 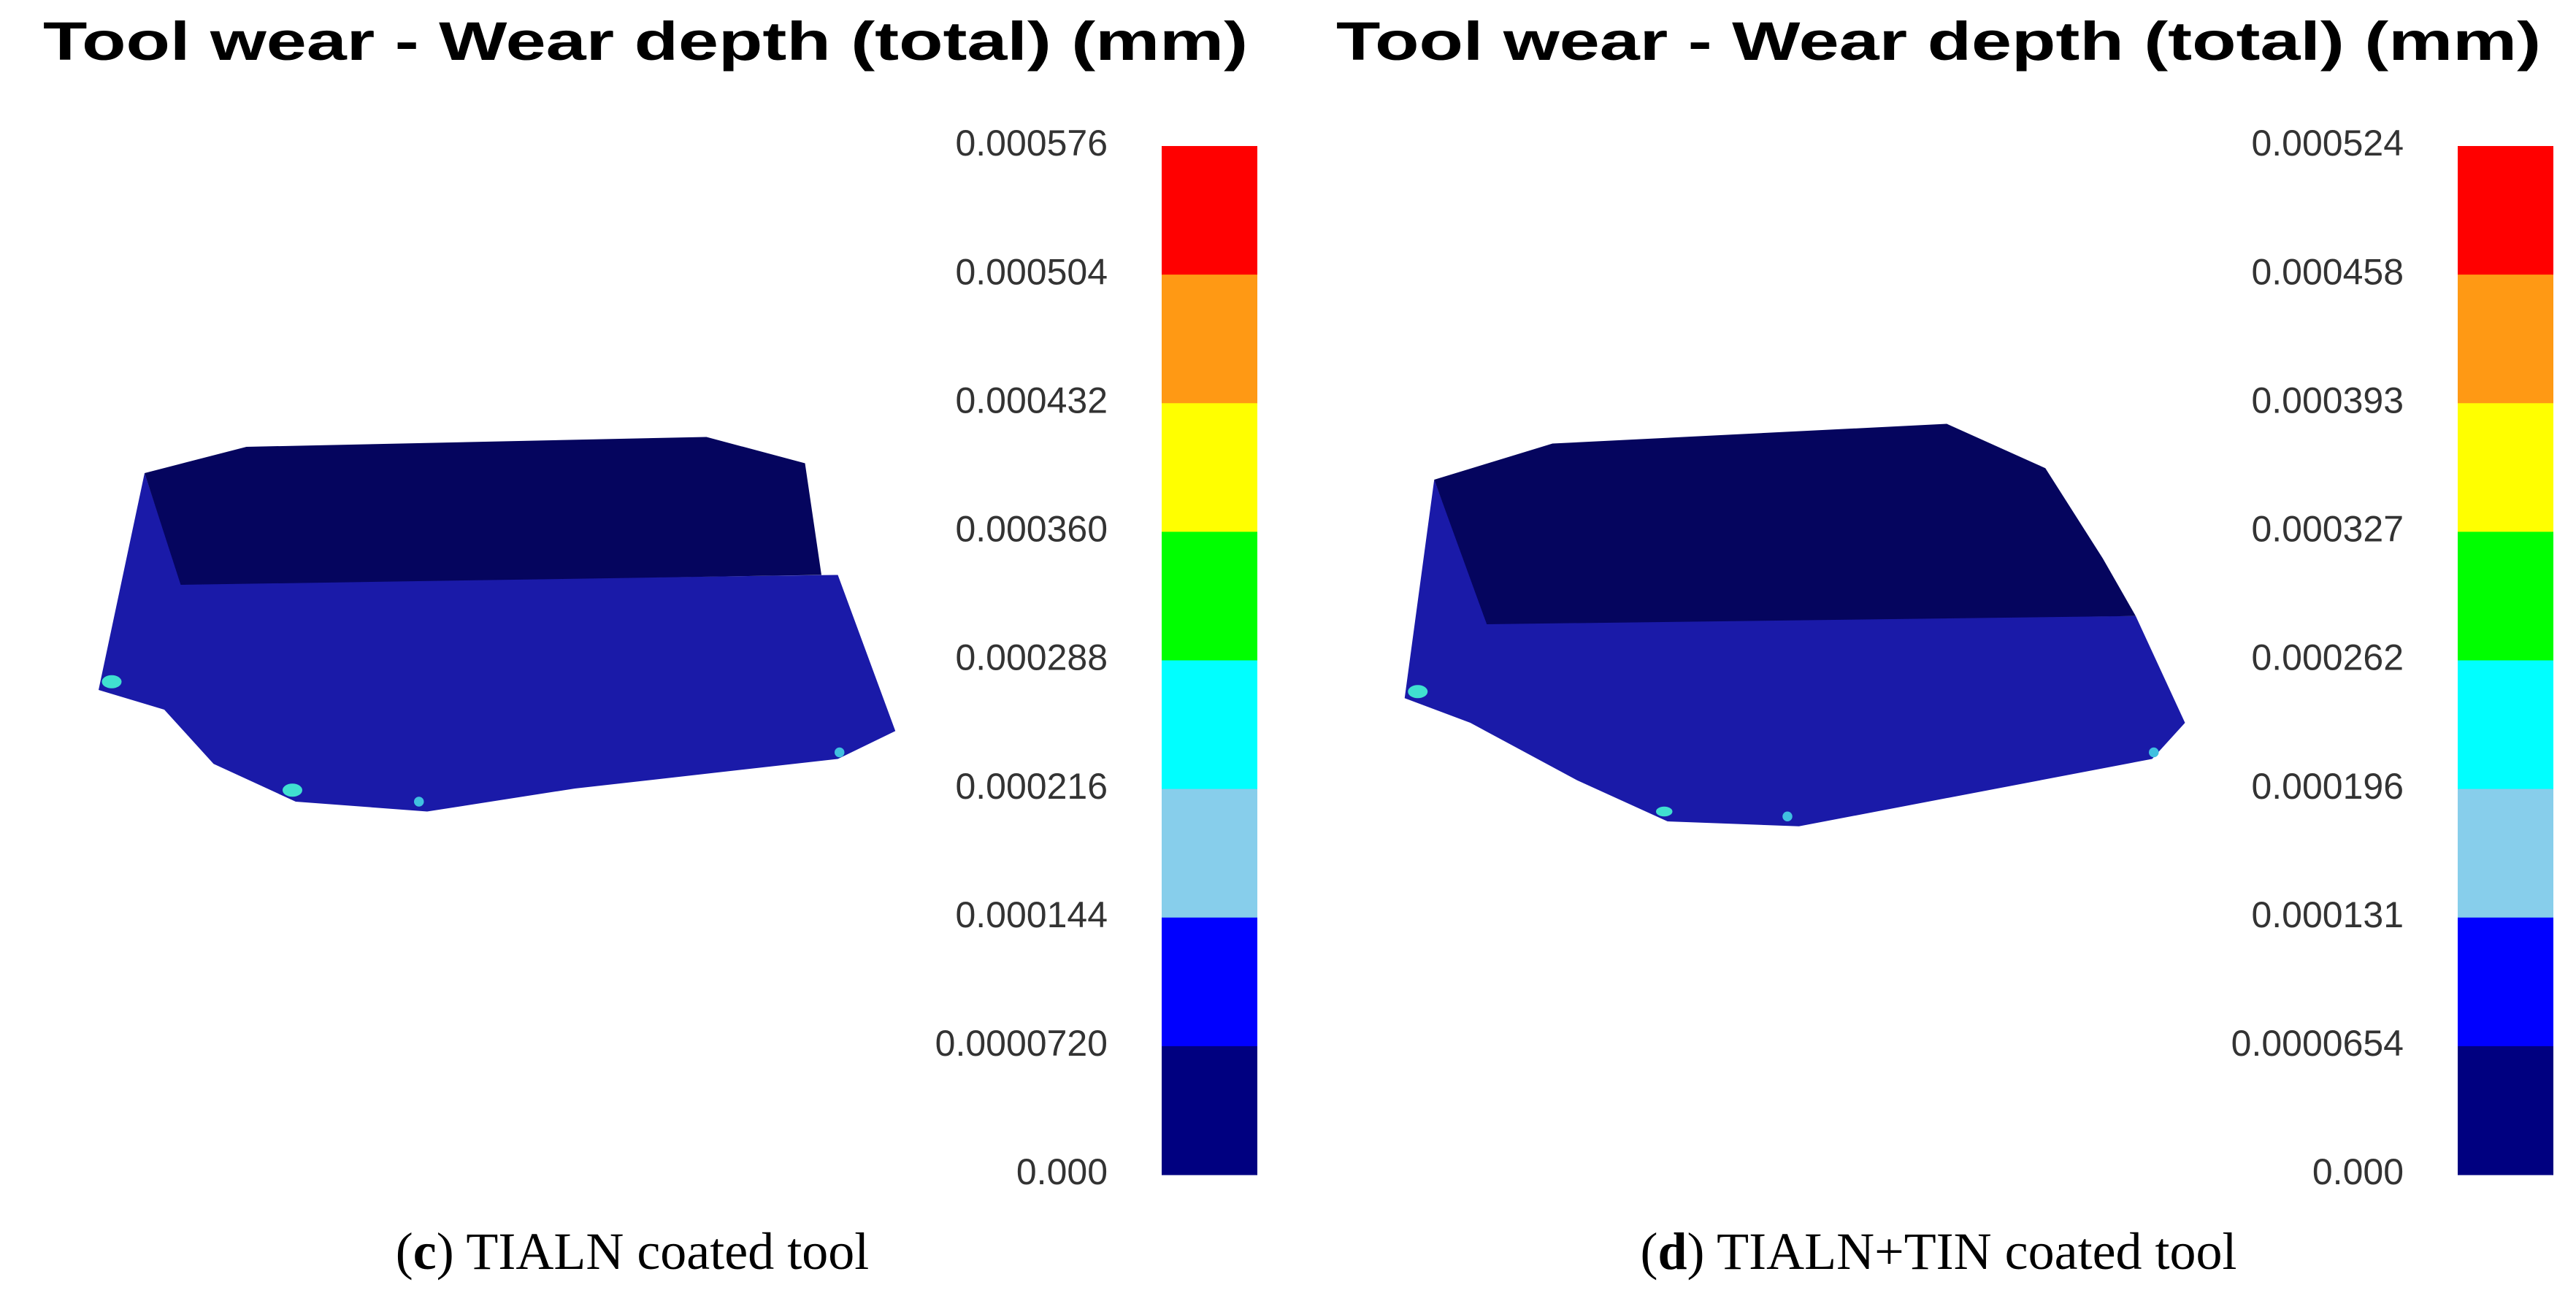 I want to click on caption: (d) TIALN+TIN coated tool, so click(x=1938, y=1251).